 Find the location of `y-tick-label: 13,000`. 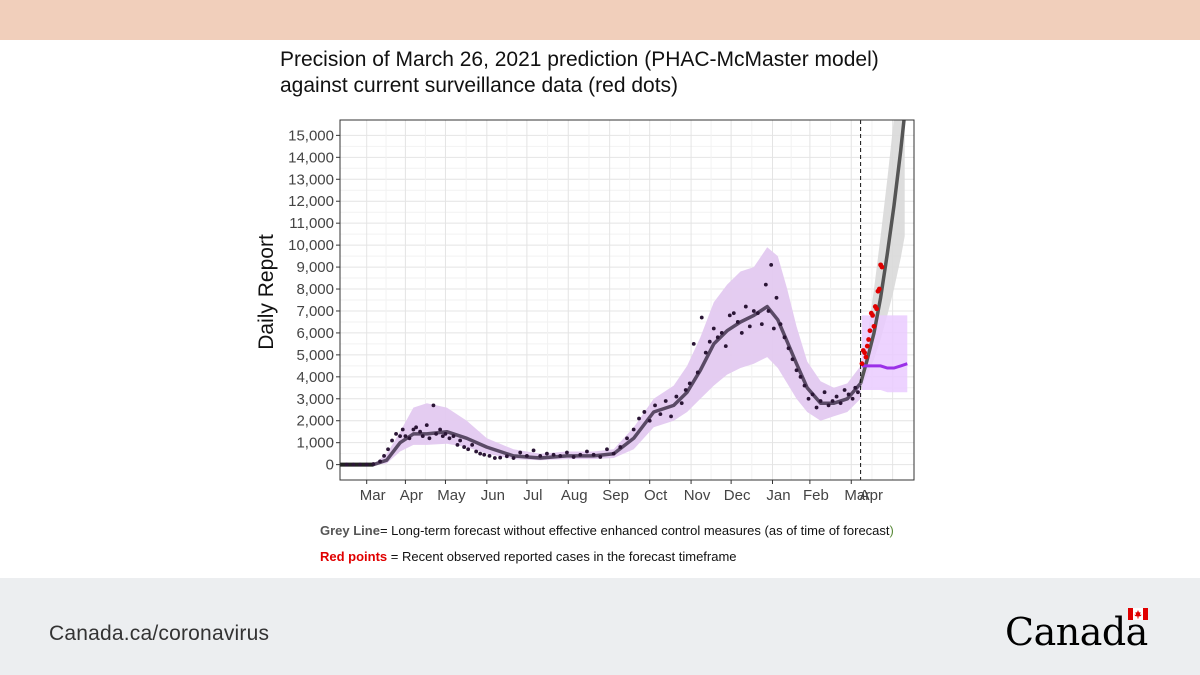

y-tick-label: 13,000 is located at coordinates (311, 179).